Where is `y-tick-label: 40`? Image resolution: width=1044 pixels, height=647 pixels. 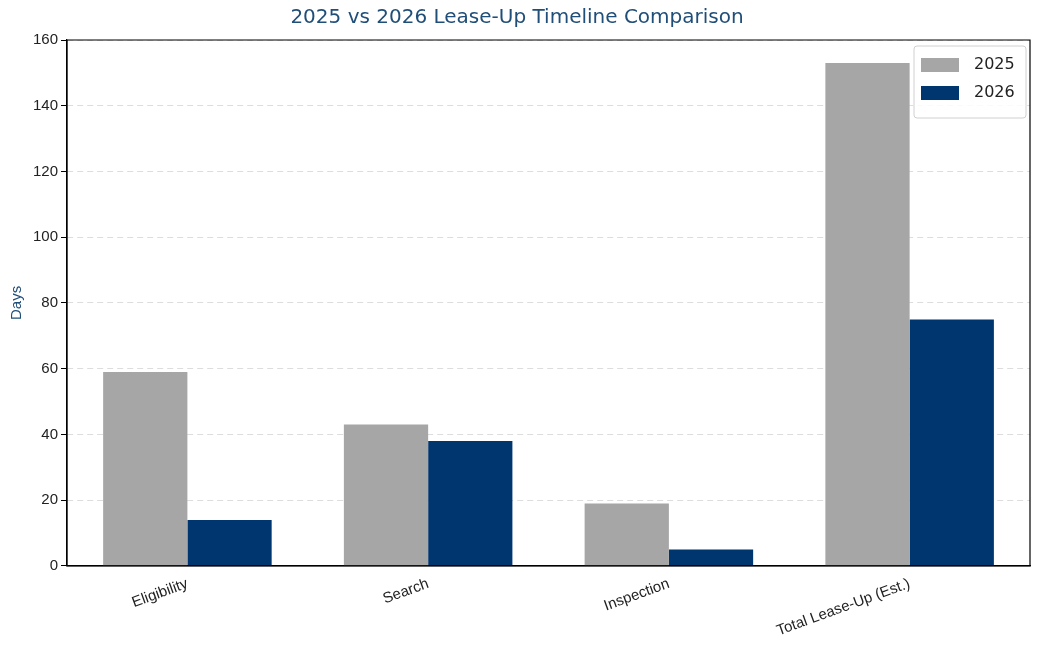
y-tick-label: 40 is located at coordinates (50, 433).